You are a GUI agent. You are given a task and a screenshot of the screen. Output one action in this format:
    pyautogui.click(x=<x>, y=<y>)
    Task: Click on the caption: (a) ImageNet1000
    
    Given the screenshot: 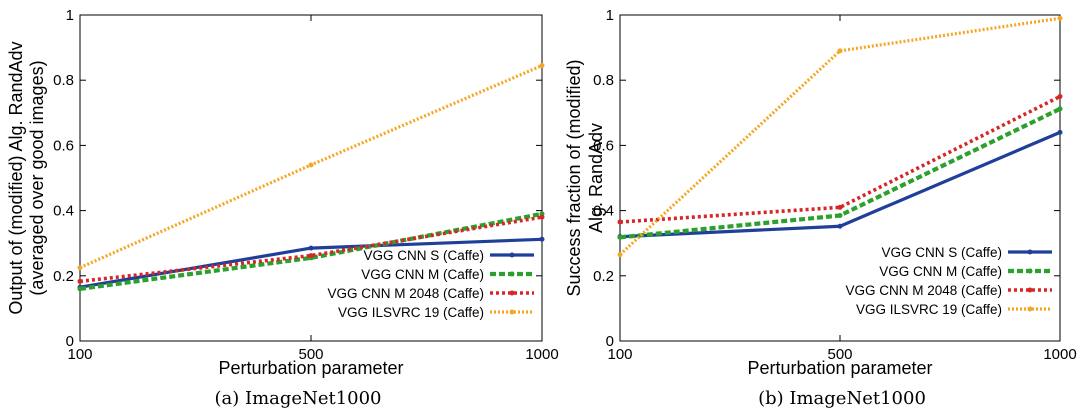 What is the action you would take?
    pyautogui.click(x=297, y=398)
    